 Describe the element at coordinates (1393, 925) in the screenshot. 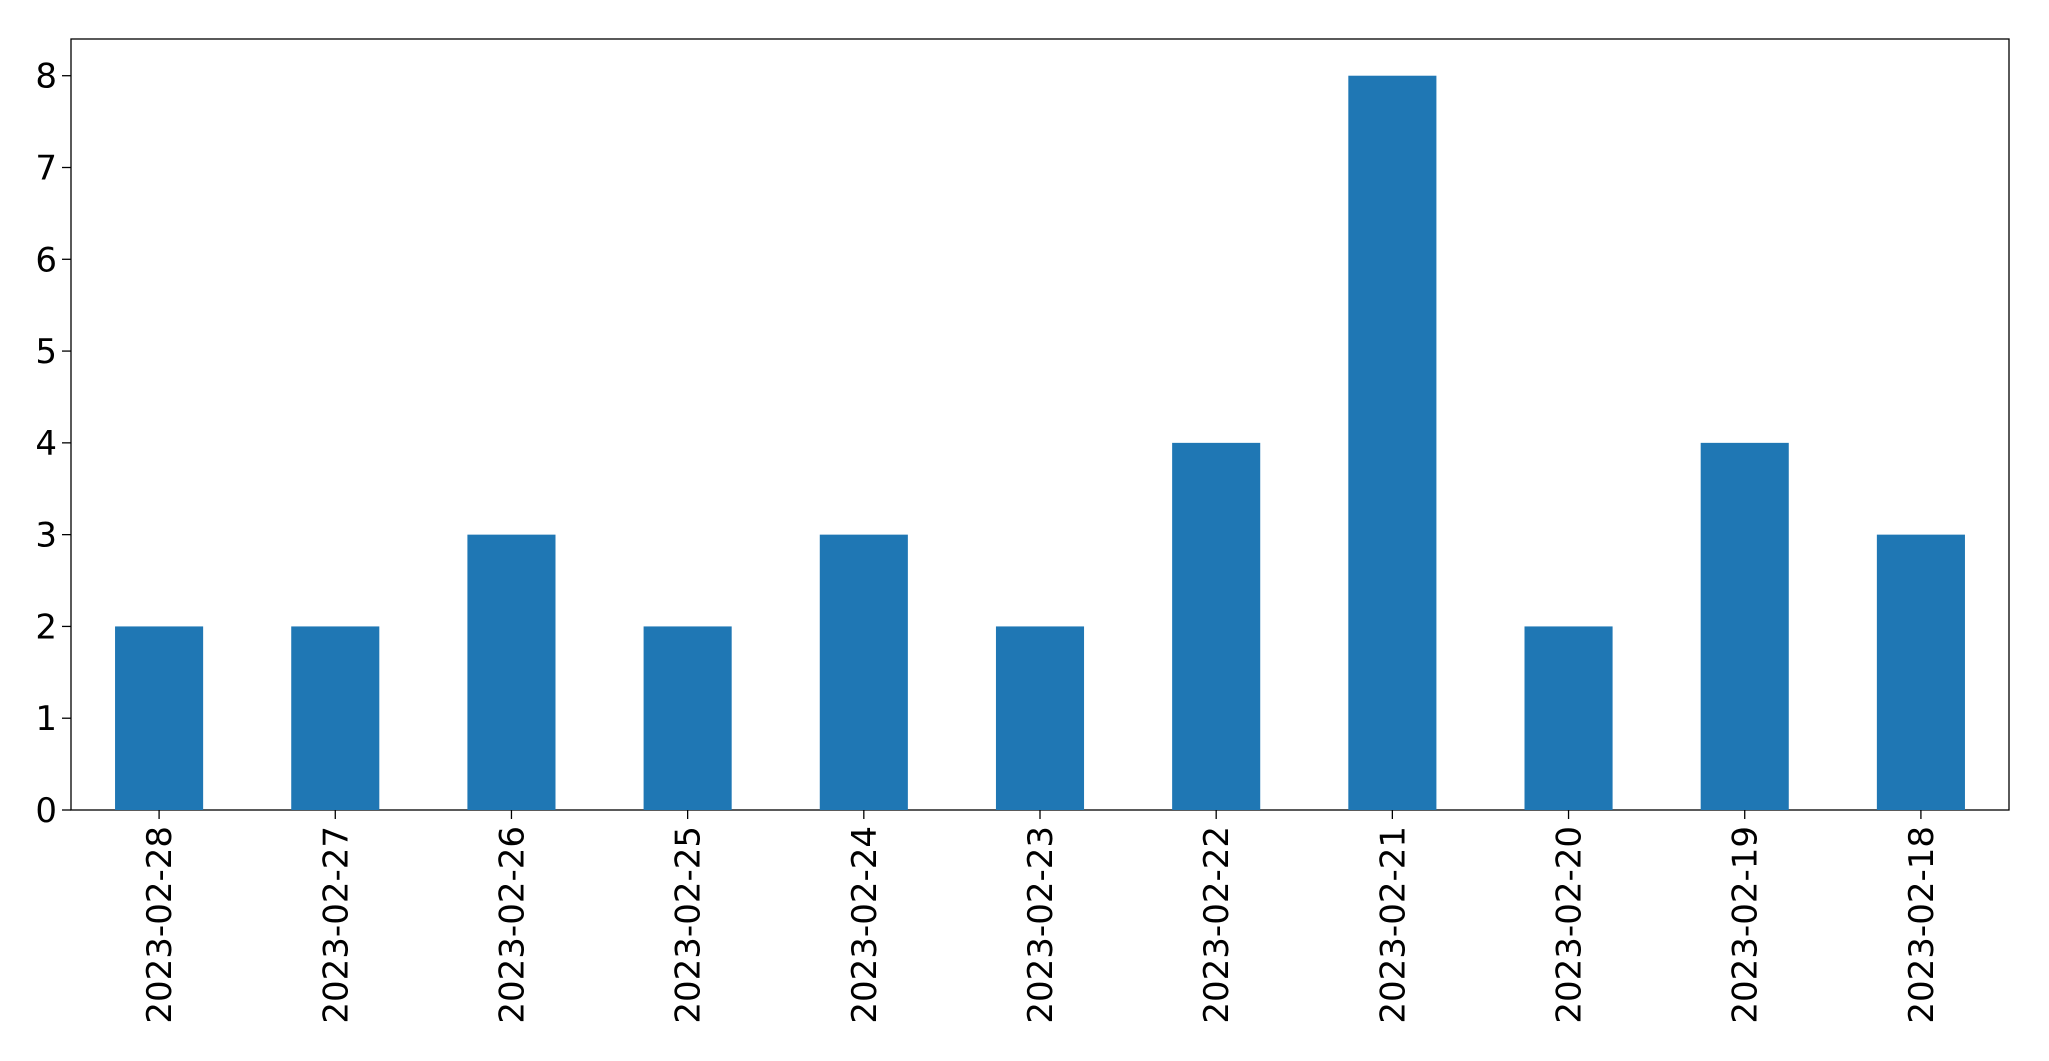

I see `x-tick-label: 2023-02-21` at that location.